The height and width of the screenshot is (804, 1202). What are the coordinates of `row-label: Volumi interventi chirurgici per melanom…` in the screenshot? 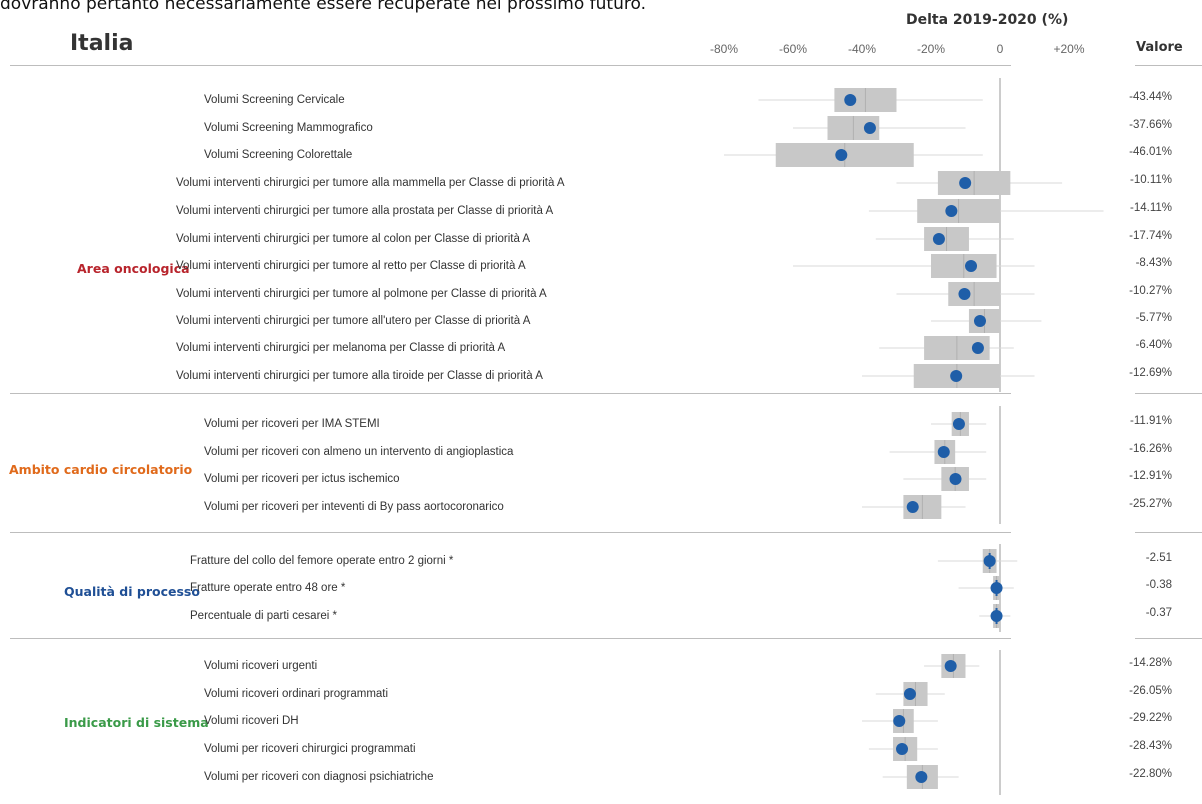 It's located at (341, 348).